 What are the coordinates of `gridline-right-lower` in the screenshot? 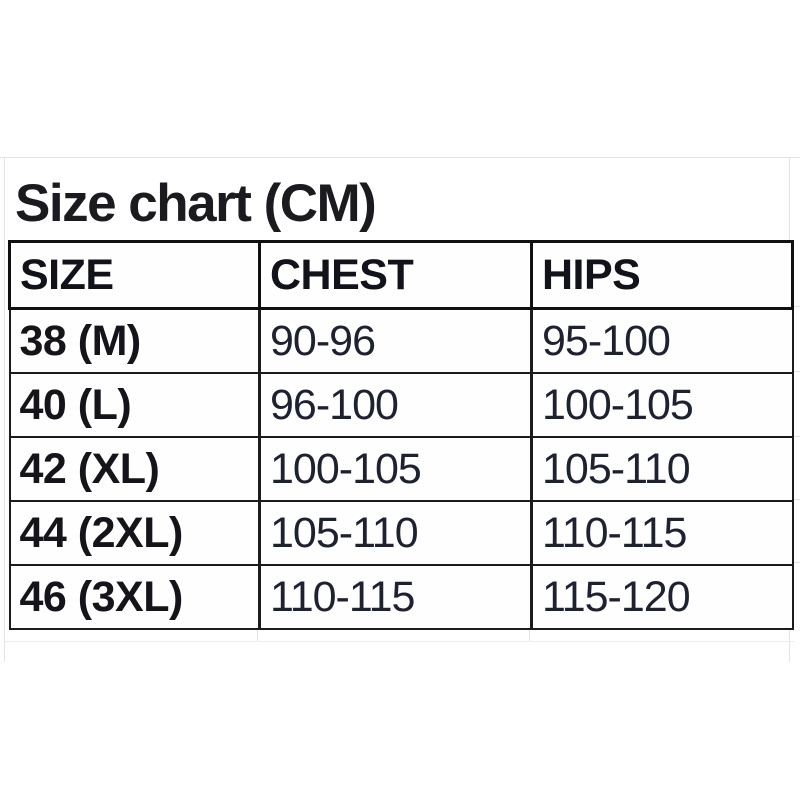 It's located at (789, 644).